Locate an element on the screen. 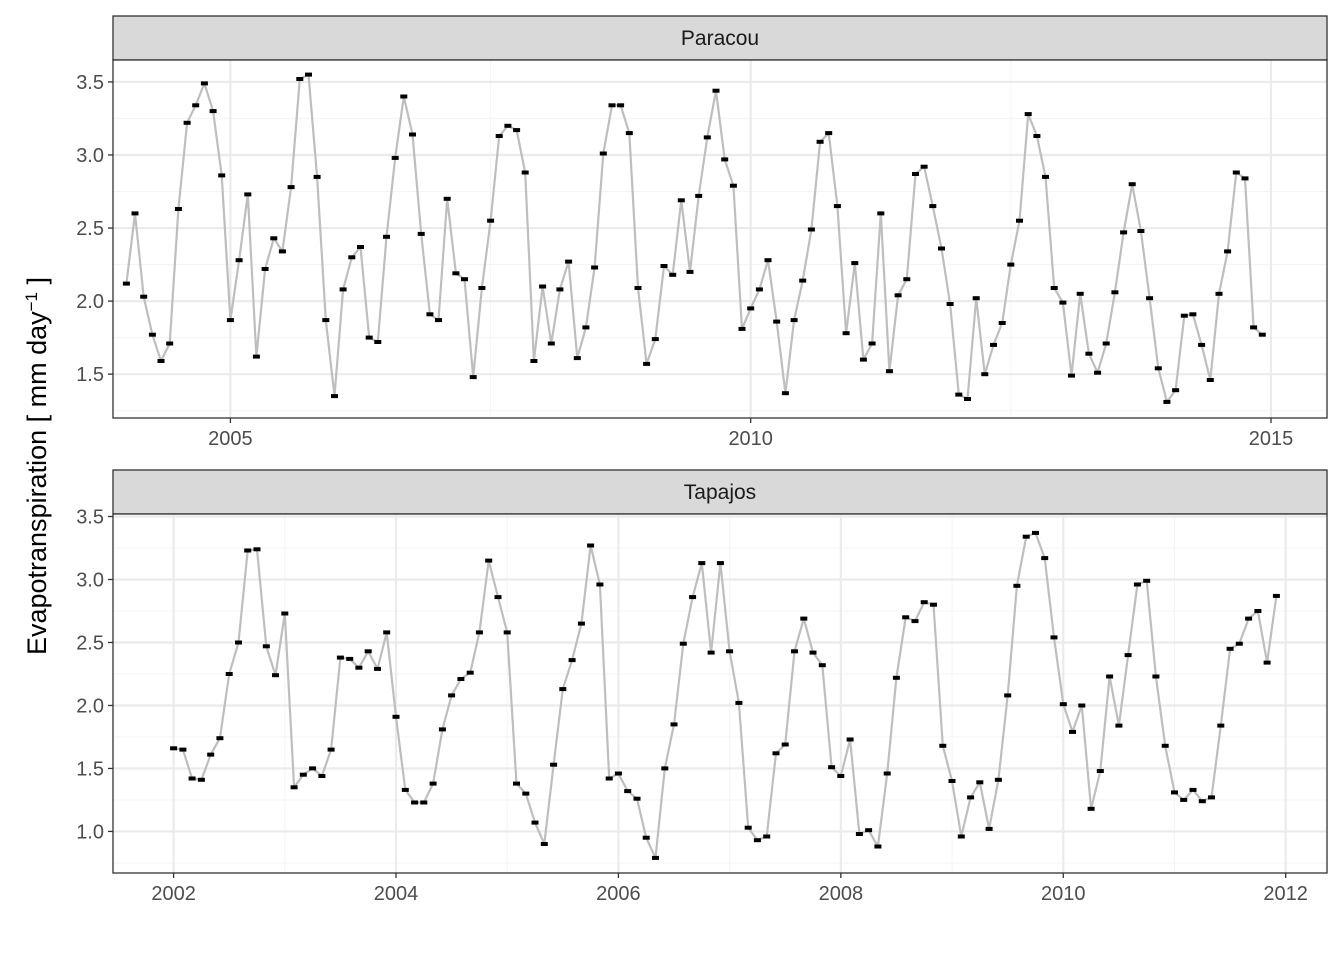  strip-title-tapajos: Tapajos is located at coordinates (720, 492).